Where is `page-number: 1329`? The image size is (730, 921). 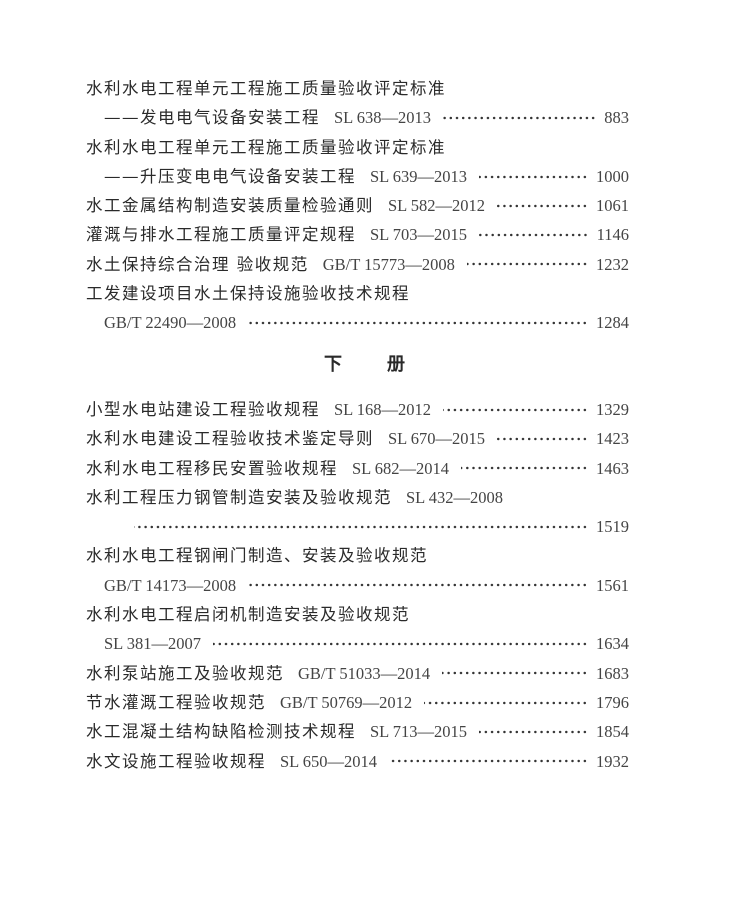 page-number: 1329 is located at coordinates (612, 409).